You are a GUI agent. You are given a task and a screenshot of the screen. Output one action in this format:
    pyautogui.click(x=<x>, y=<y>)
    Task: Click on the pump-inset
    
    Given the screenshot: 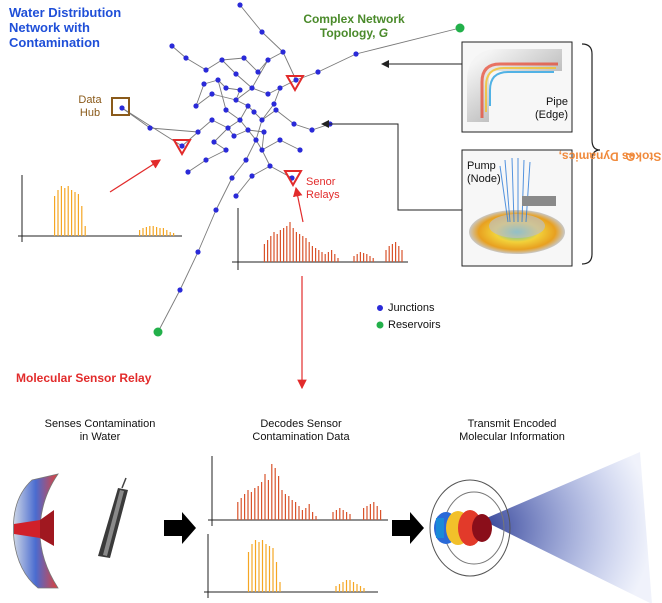 What is the action you would take?
    pyautogui.click(x=517, y=208)
    